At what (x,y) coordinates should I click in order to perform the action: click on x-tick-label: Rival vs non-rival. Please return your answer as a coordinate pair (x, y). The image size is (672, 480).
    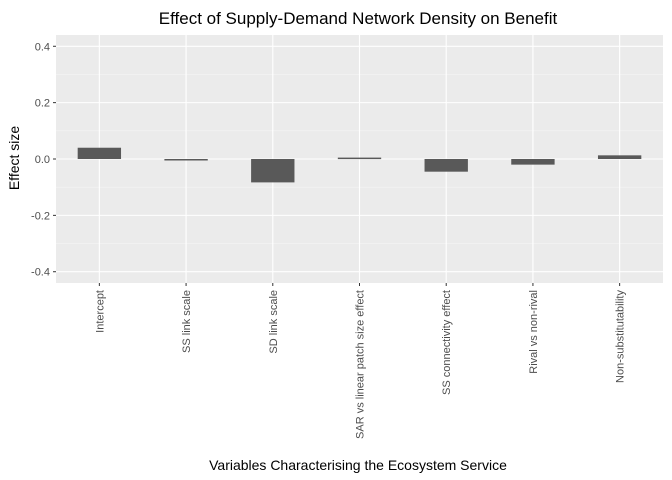
    Looking at the image, I should click on (534, 332).